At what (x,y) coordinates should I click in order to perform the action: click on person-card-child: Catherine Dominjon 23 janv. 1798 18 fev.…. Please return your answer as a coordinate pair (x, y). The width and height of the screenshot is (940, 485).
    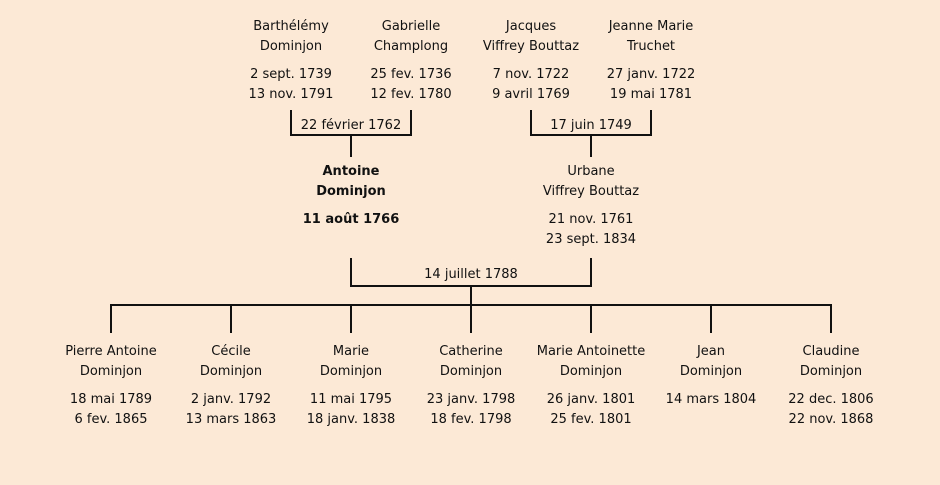
    Looking at the image, I should click on (471, 386).